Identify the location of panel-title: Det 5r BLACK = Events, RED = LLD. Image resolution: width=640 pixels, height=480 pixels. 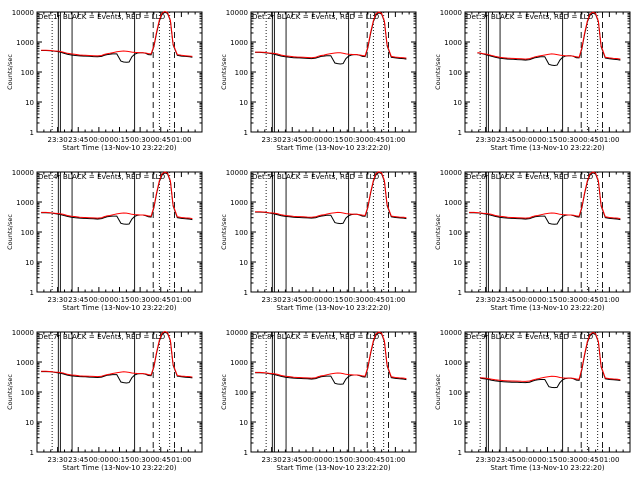
(316, 176).